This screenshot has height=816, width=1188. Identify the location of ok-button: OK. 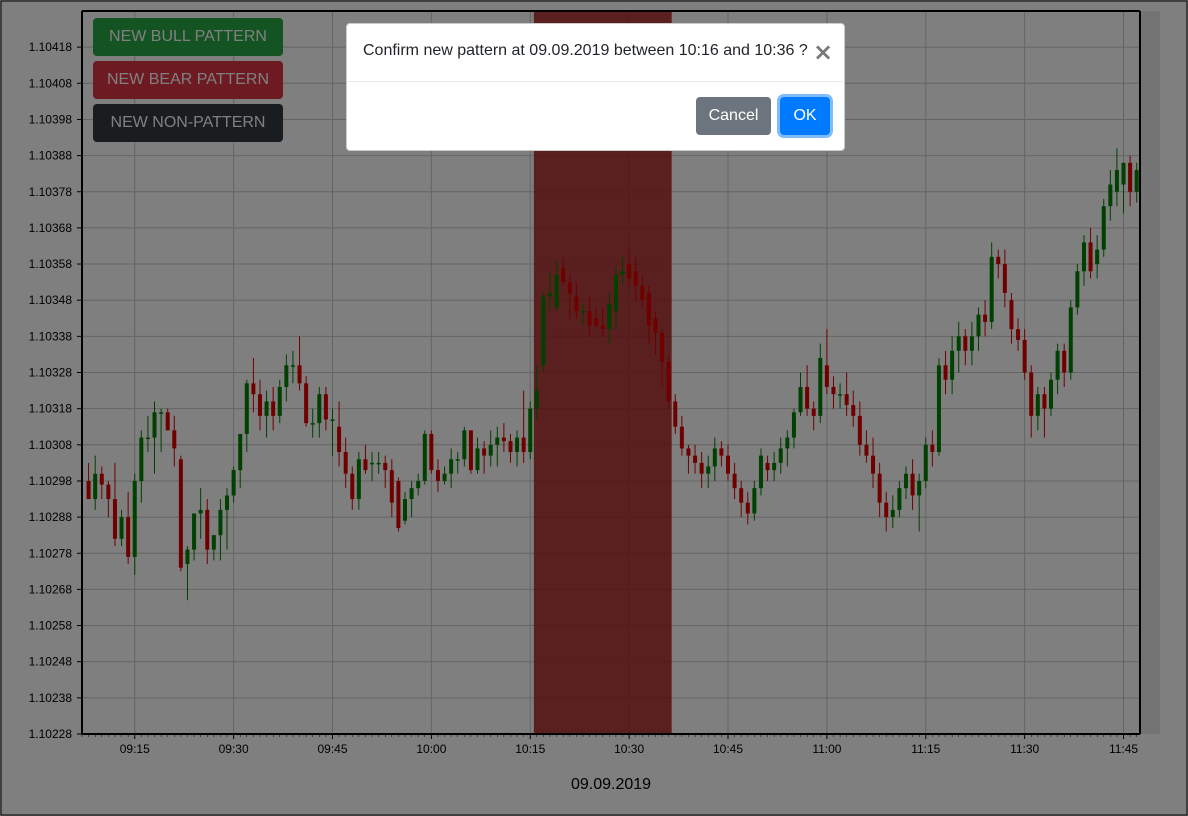
(805, 116).